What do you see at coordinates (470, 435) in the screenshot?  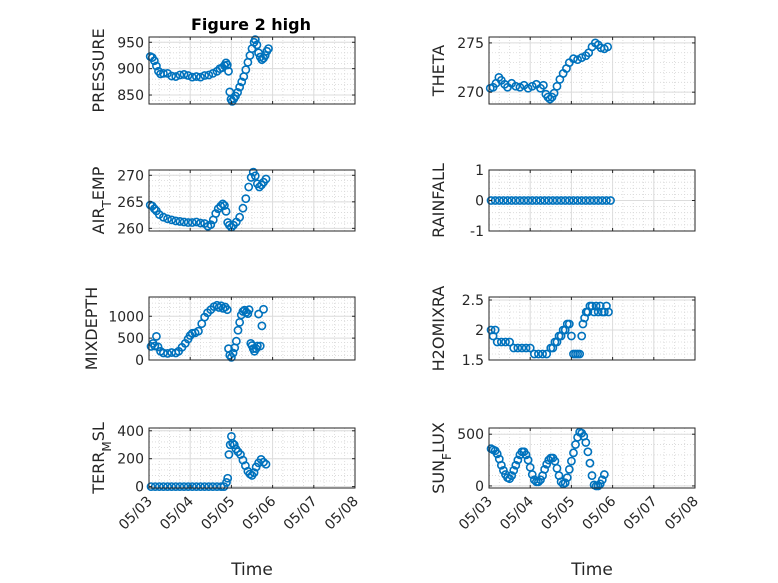 I see `y-tick-label: 500` at bounding box center [470, 435].